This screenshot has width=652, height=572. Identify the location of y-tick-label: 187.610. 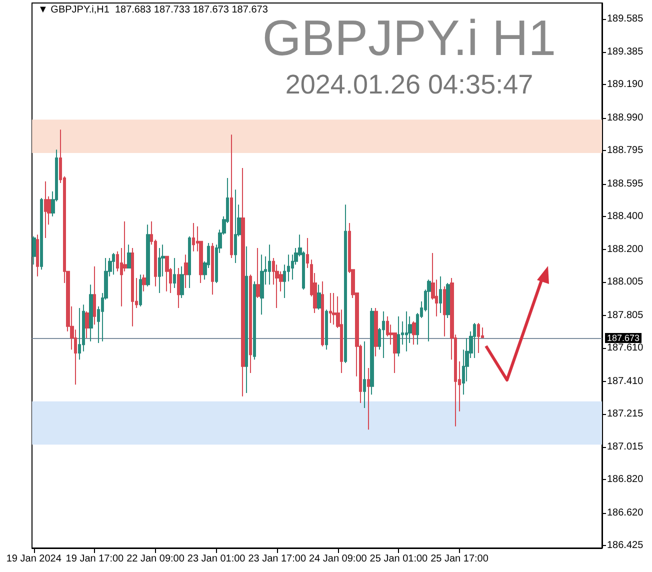
(625, 348).